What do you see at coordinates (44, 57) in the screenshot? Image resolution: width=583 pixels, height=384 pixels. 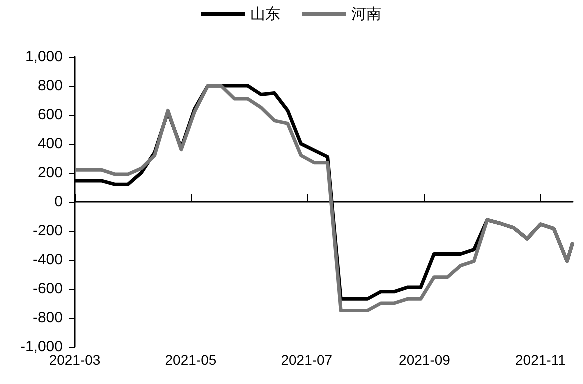 I see `y-tick-label: 1,000` at bounding box center [44, 57].